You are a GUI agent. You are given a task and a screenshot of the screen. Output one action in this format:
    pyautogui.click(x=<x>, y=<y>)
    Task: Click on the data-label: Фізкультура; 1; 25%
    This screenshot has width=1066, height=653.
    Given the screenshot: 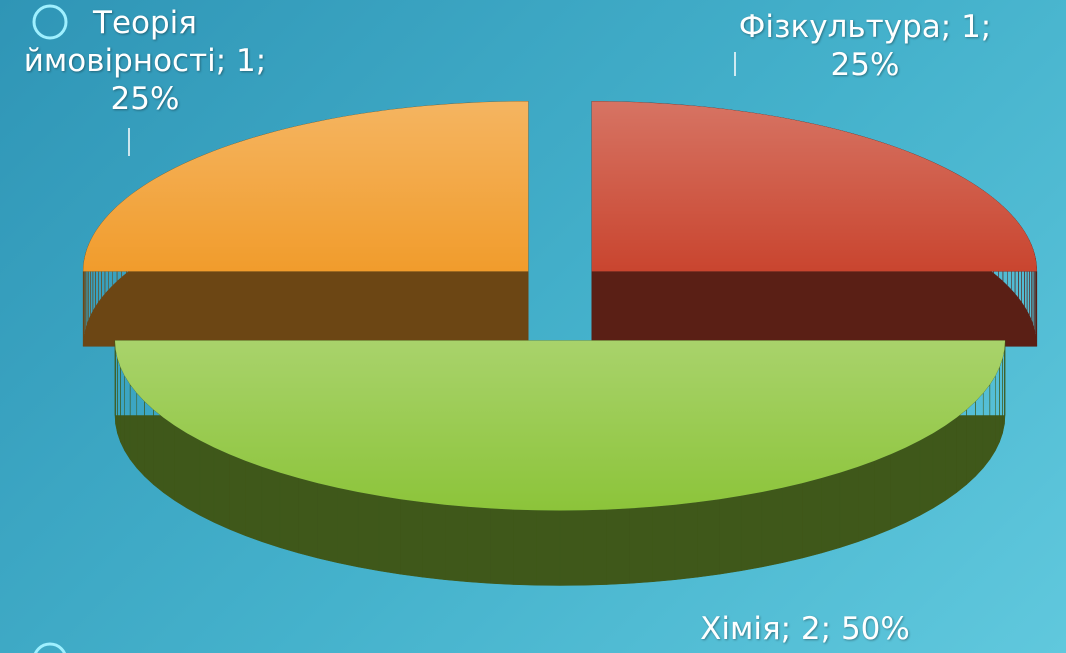 What is the action you would take?
    pyautogui.click(x=865, y=46)
    